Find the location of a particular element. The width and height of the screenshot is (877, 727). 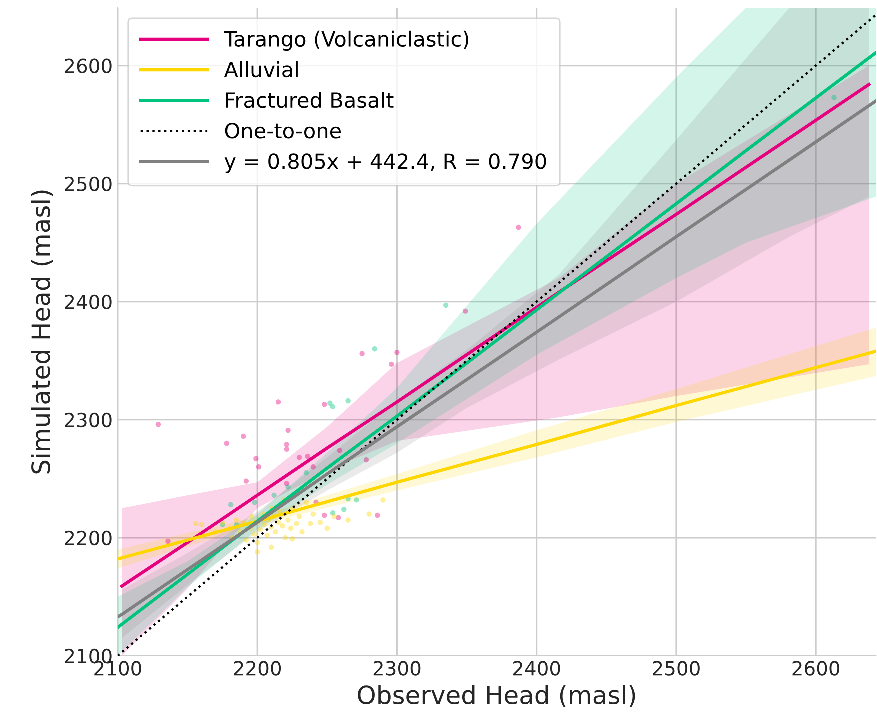

x-tick-label: 2200 is located at coordinates (258, 668).